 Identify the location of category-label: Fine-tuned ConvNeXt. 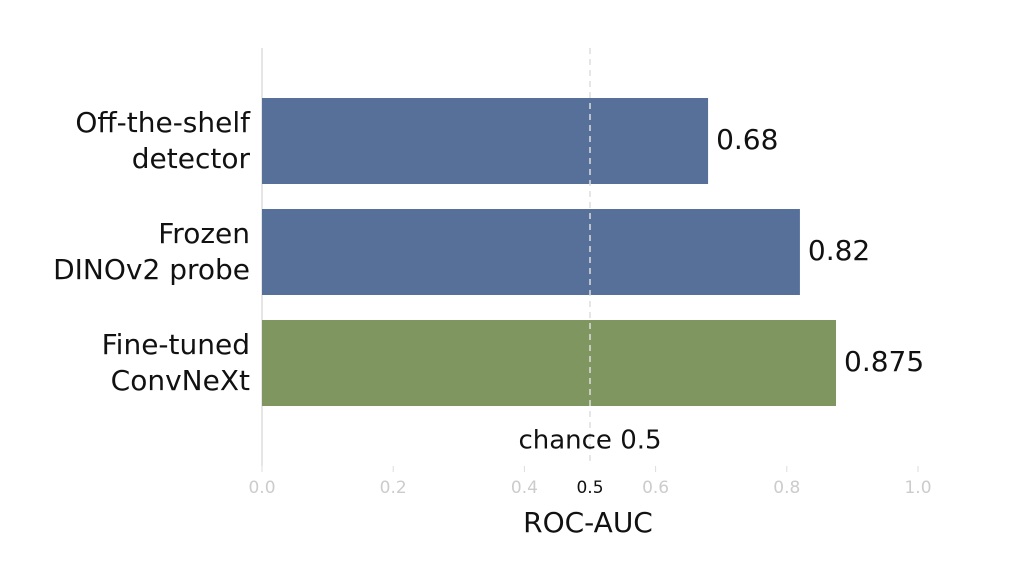
(175, 362).